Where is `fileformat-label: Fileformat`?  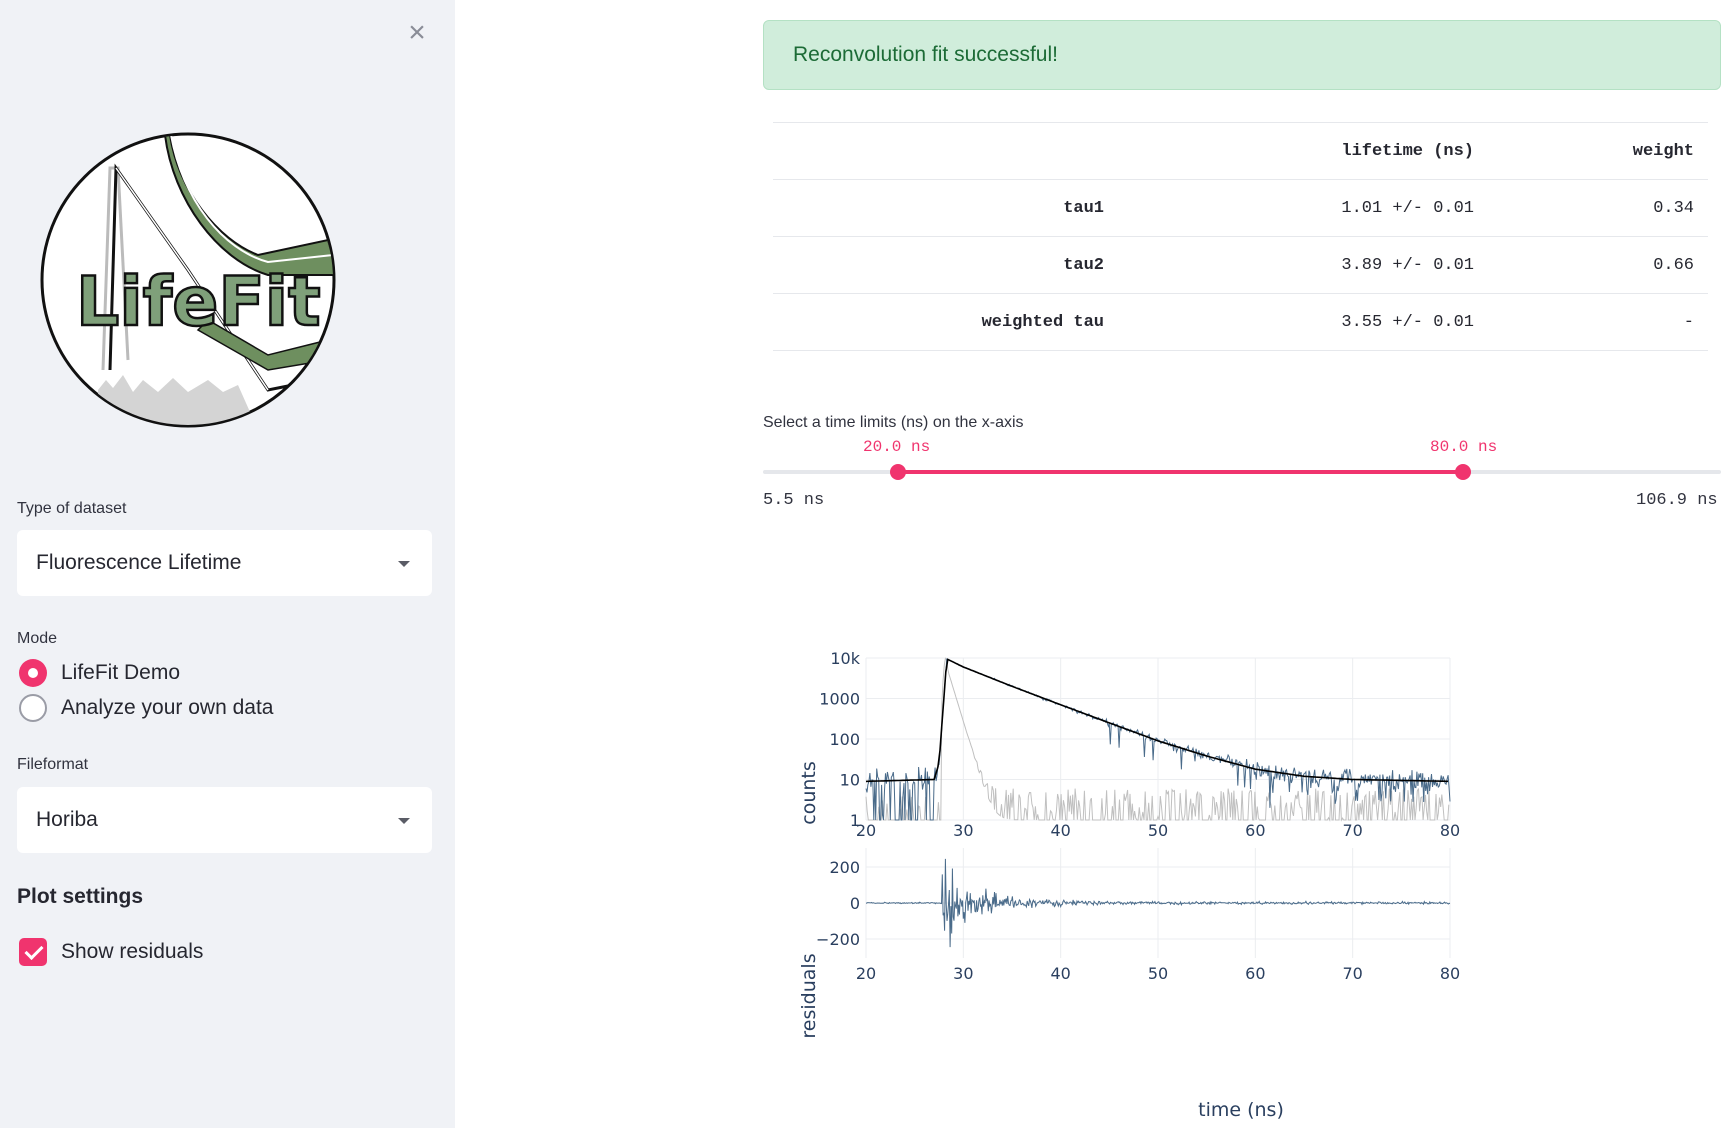 fileformat-label: Fileformat is located at coordinates (53, 764).